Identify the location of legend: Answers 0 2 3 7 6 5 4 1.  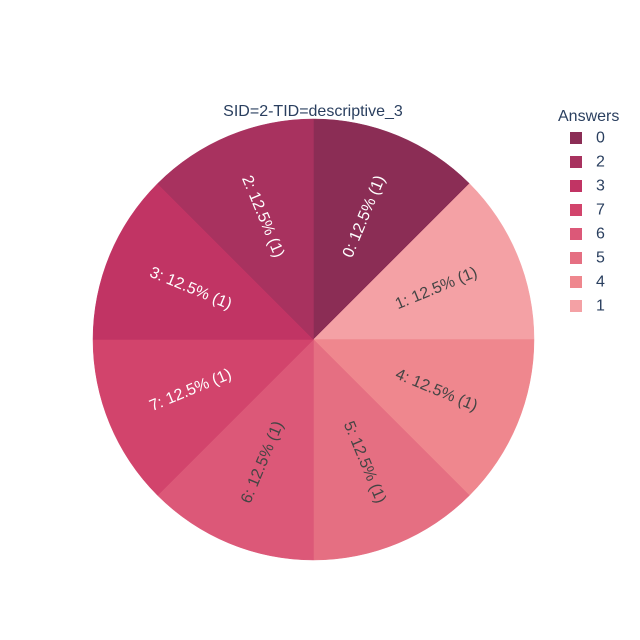
(588, 211).